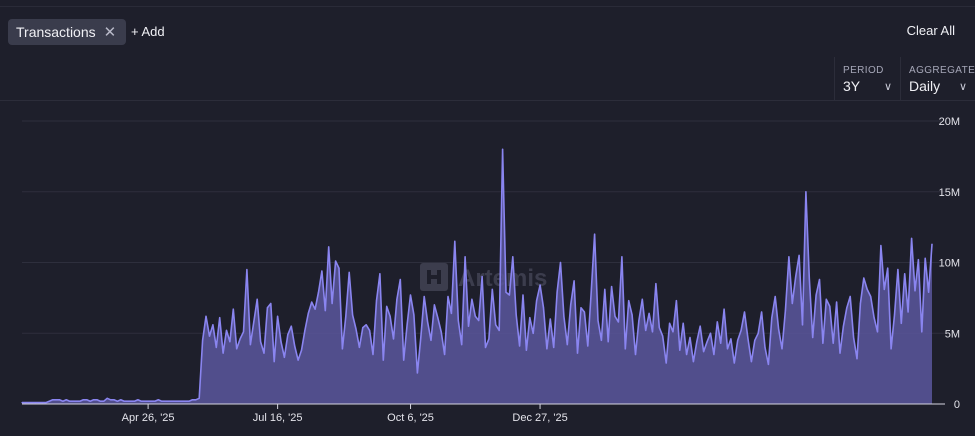  Describe the element at coordinates (110, 32) in the screenshot. I see `close-icon: ✕` at that location.